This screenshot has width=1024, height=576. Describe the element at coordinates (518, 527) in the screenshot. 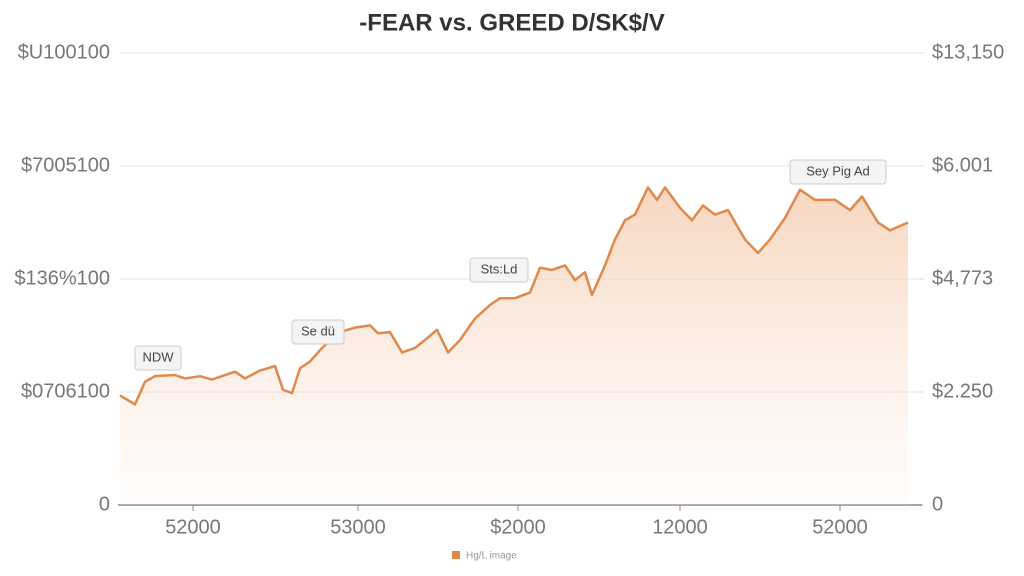

I see `x-tick-label: $2000` at that location.